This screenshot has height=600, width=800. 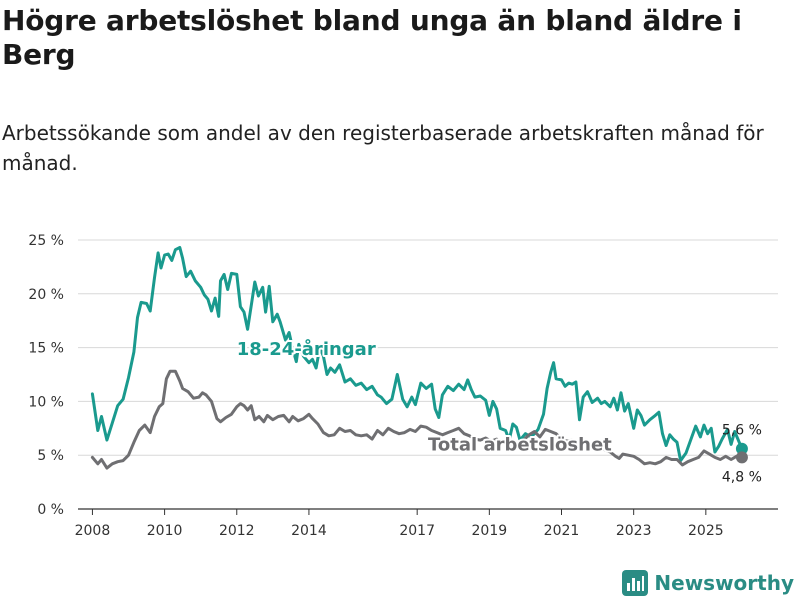 I want to click on y-tick-label: 10 %, so click(x=46, y=402).